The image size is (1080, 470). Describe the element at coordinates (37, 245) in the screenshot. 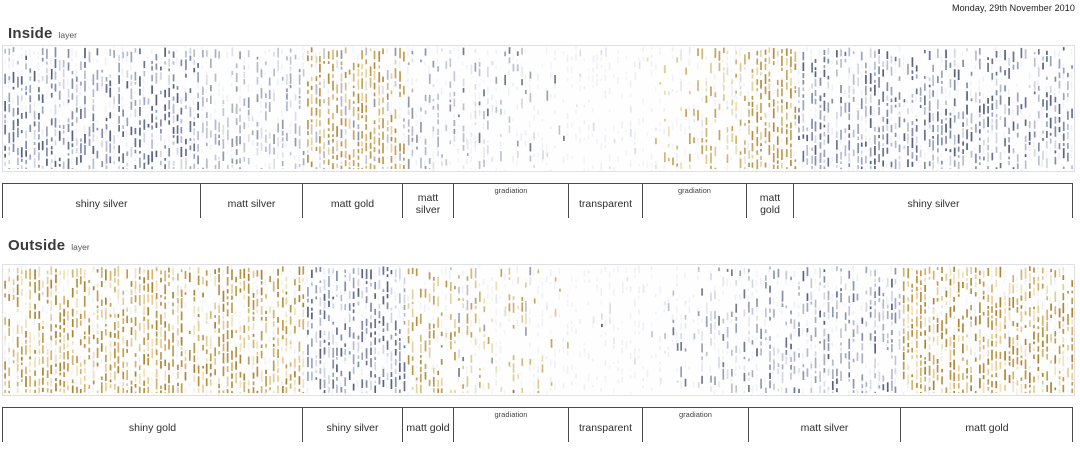

I see `layer-title-text: Outside` at that location.